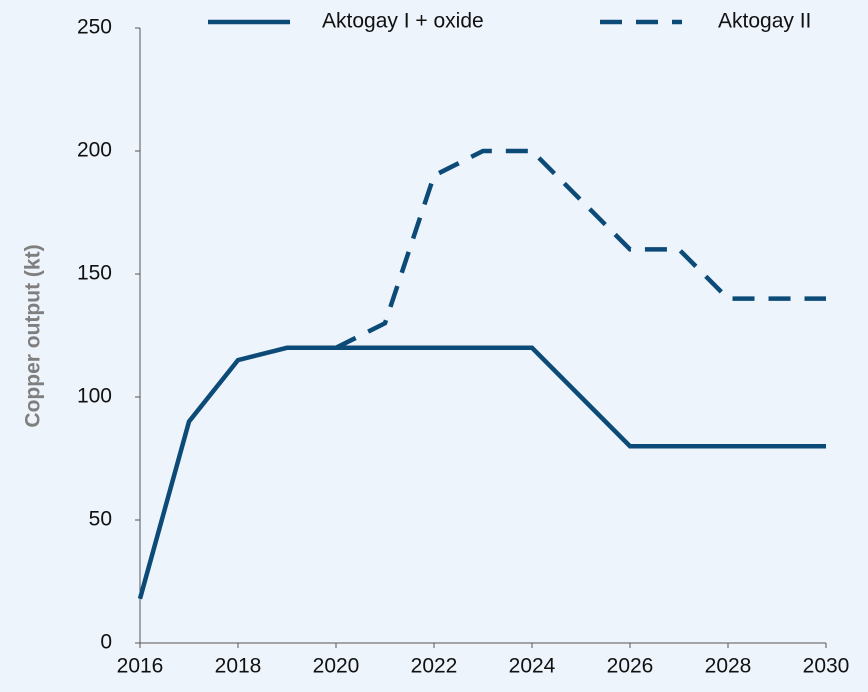  I want to click on x-tick-label: 2026, so click(630, 666).